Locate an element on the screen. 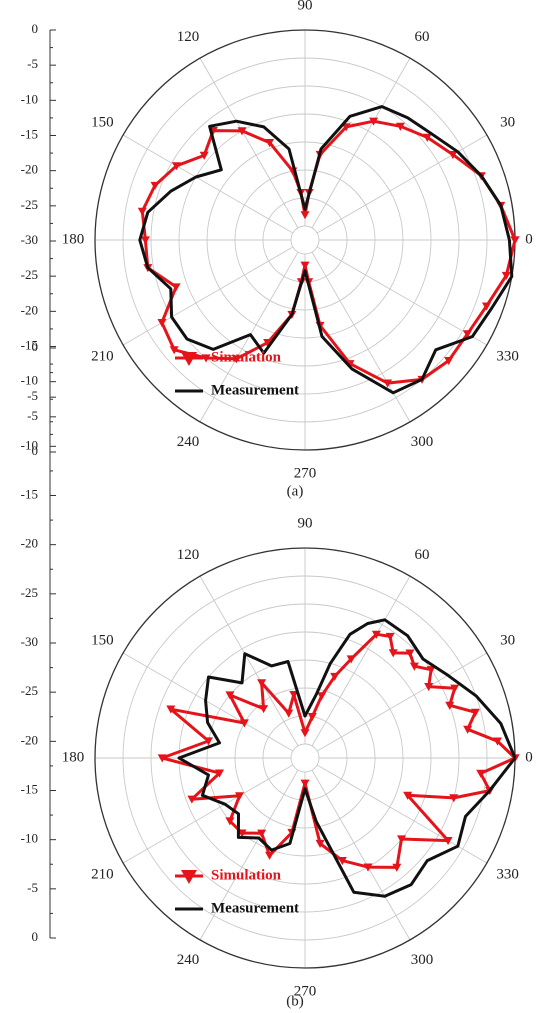 The width and height of the screenshot is (537, 1013). angle-label-300: 300 is located at coordinates (422, 442).